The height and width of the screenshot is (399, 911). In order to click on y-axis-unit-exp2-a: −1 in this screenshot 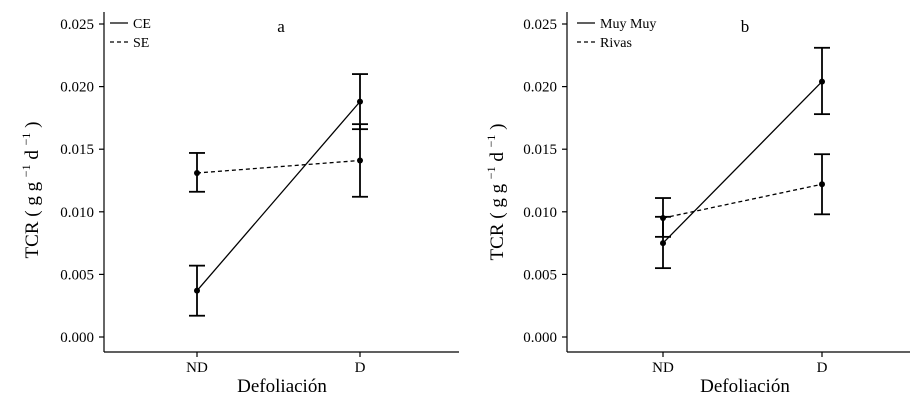, I will do `click(26, 139)`.